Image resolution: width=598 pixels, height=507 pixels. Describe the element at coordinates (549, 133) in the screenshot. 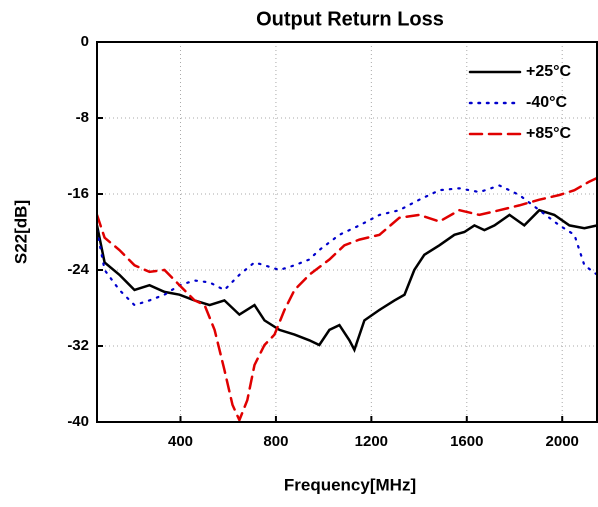

I see `legend-label: +85°C` at that location.